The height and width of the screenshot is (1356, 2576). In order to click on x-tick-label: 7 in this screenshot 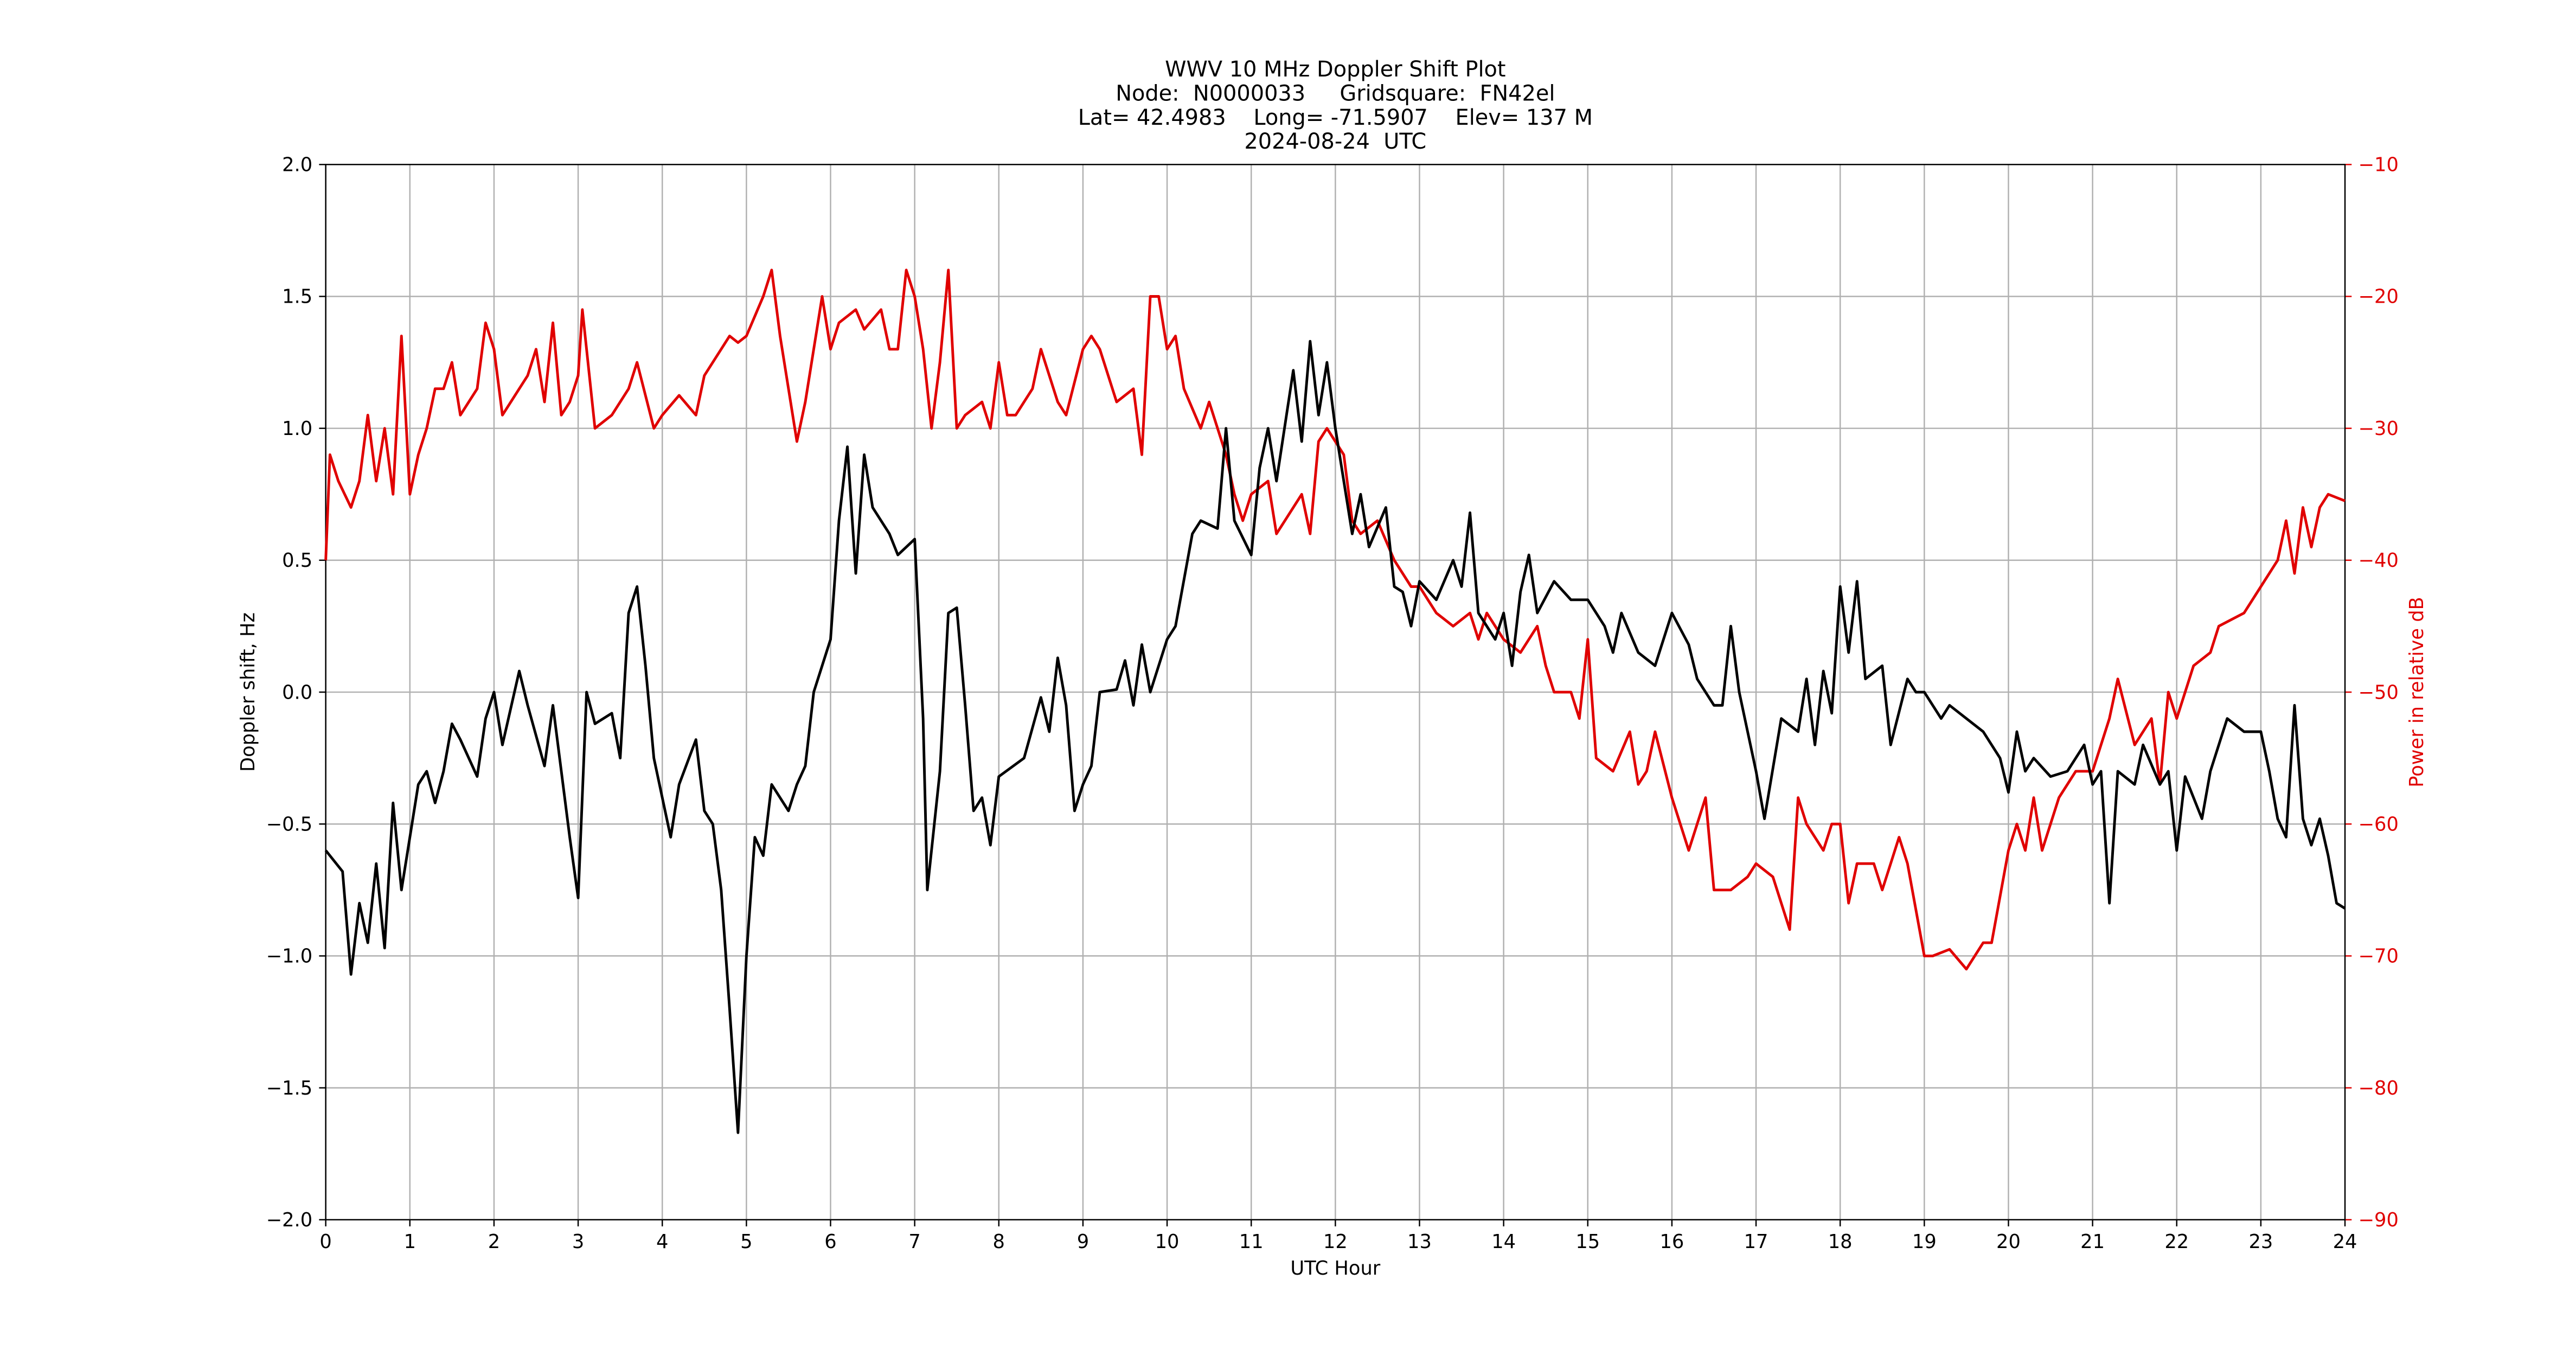, I will do `click(914, 1242)`.